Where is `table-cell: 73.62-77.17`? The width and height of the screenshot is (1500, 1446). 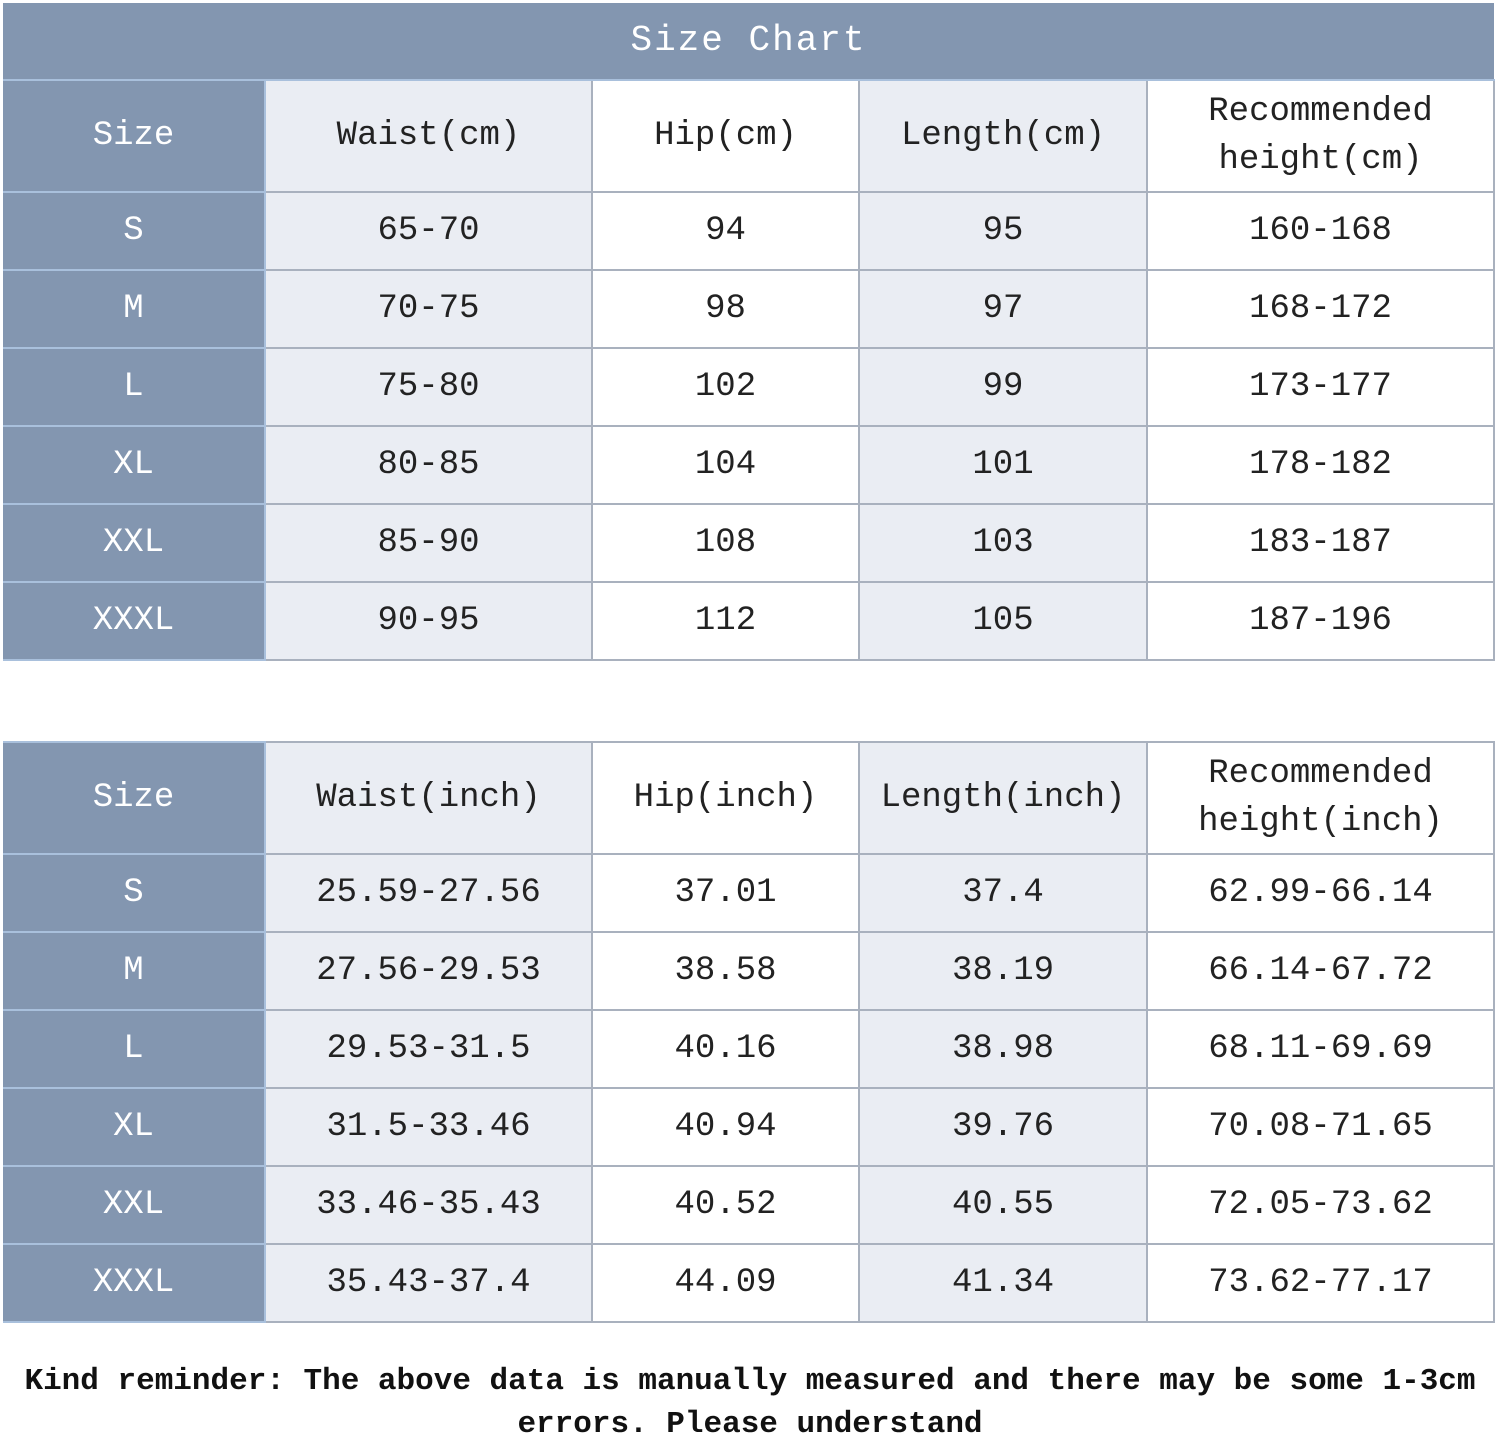 table-cell: 73.62-77.17 is located at coordinates (1320, 1283).